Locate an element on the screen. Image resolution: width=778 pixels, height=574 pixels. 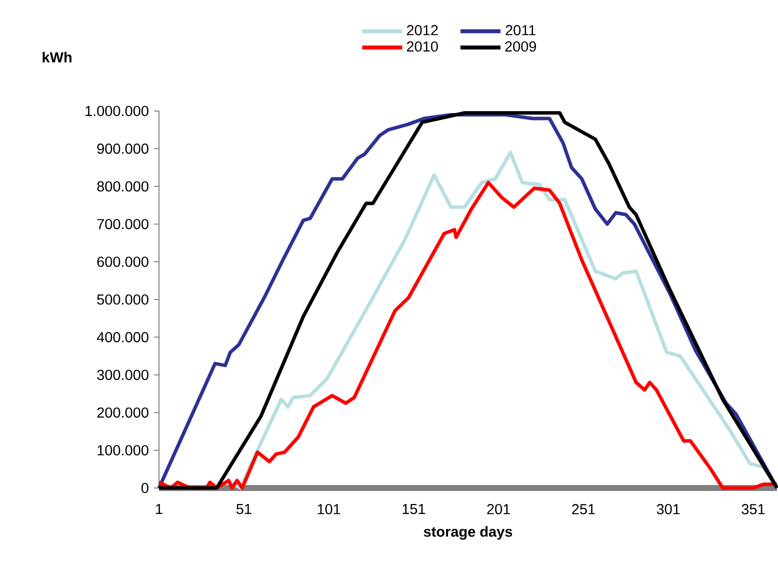
x-tick-label: 151 is located at coordinates (414, 509).